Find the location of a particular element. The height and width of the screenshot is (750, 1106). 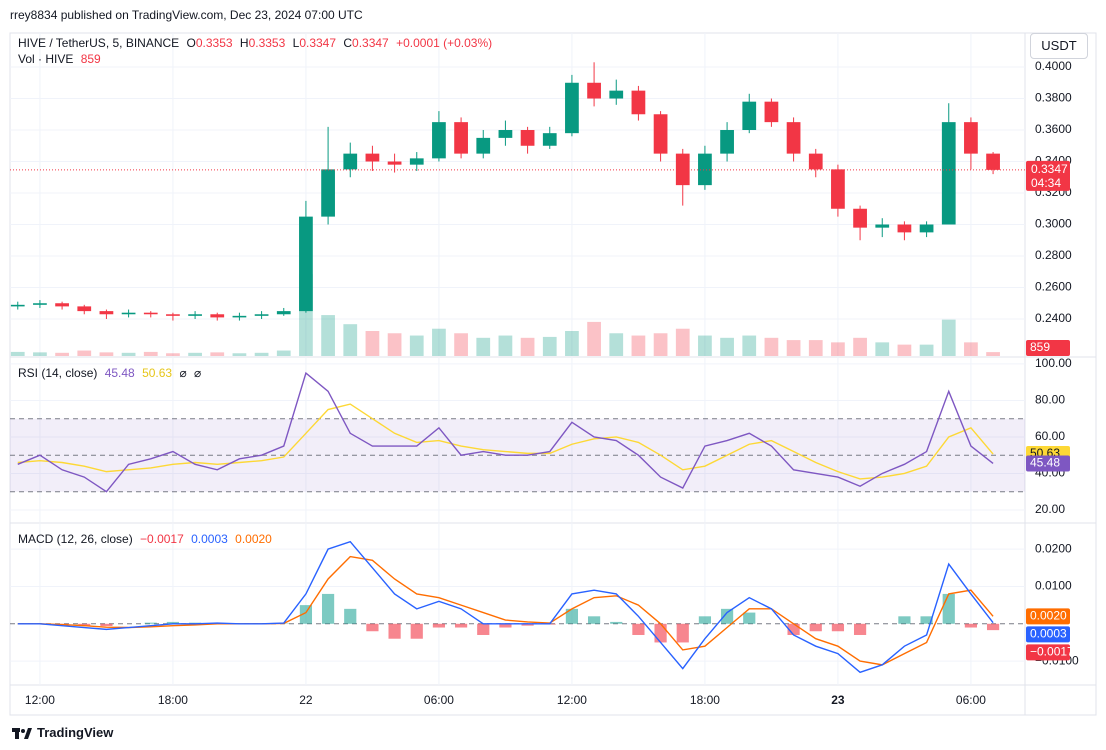

currency-button: USDT is located at coordinates (1059, 46).